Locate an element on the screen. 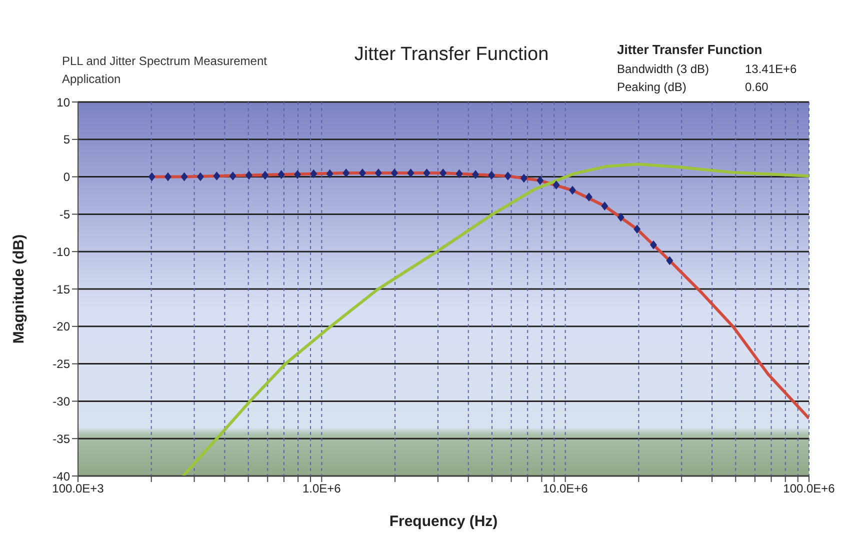  text: PLL and Jitter Spectrum Measurement Application is located at coordinates (165, 70).